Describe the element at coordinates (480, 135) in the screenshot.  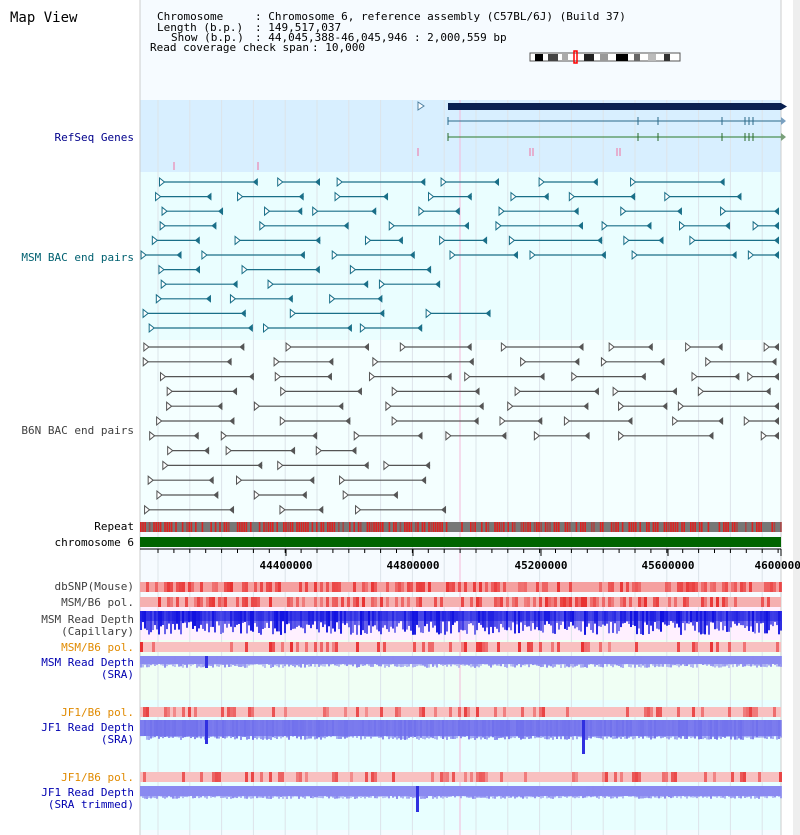
I see `refseq-genes-track` at that location.